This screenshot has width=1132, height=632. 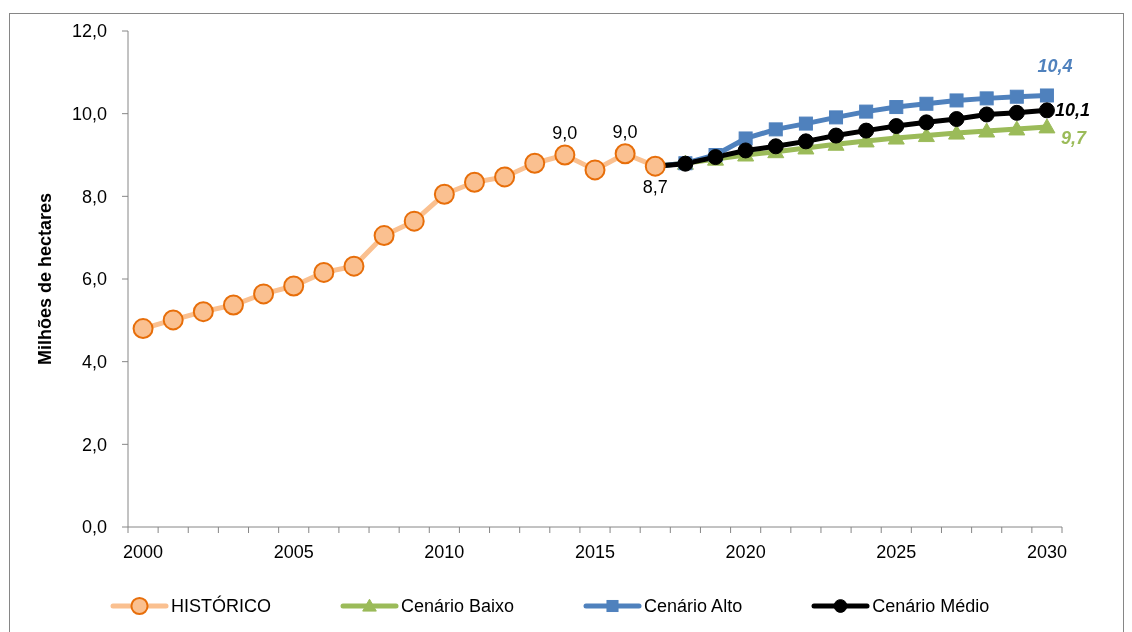 I want to click on data-label: 8,7, so click(x=655, y=187).